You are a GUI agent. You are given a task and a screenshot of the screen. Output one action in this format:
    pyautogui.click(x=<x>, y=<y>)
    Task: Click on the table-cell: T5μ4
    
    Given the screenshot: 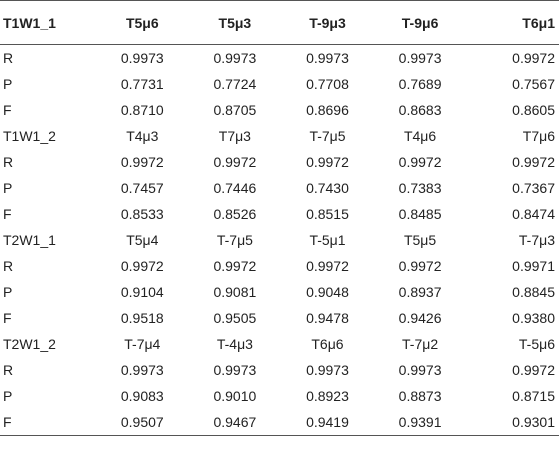 What is the action you would take?
    pyautogui.click(x=142, y=239)
    